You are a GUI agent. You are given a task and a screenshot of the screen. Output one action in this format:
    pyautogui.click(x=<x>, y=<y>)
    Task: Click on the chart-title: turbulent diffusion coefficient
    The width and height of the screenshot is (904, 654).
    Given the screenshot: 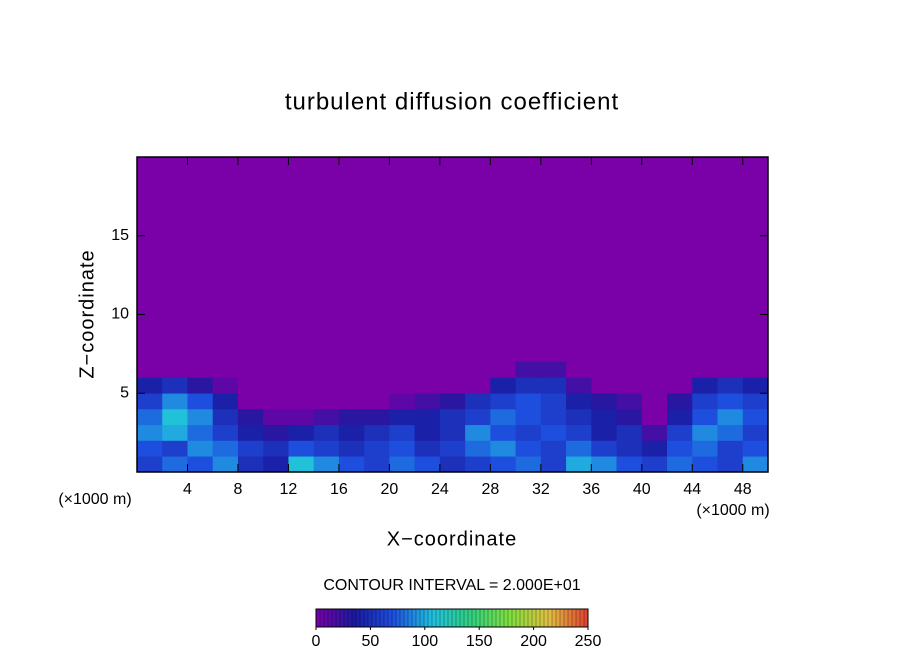 What is the action you would take?
    pyautogui.click(x=452, y=101)
    